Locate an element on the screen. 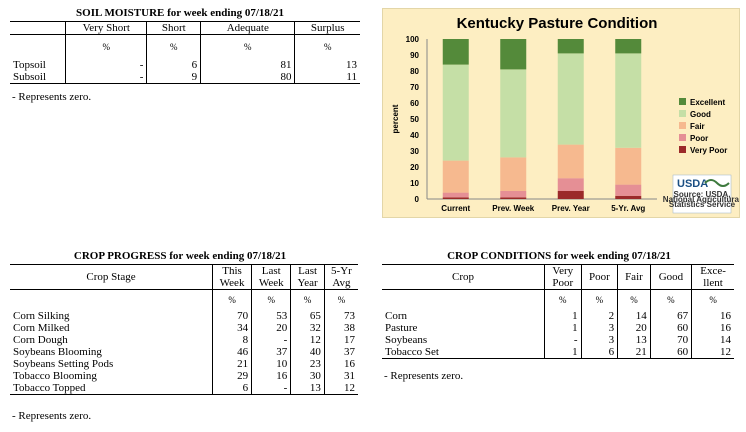 Image resolution: width=746 pixels, height=432 pixels. y-tick-label: 80 is located at coordinates (414, 71).